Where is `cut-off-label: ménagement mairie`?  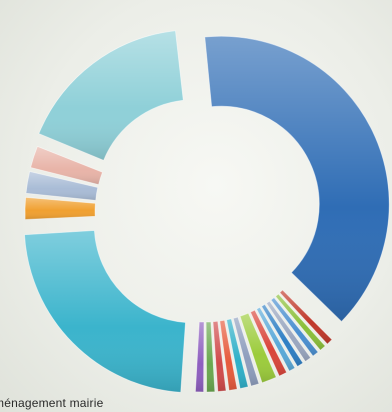 cut-off-label: ménagement mairie is located at coordinates (52, 403).